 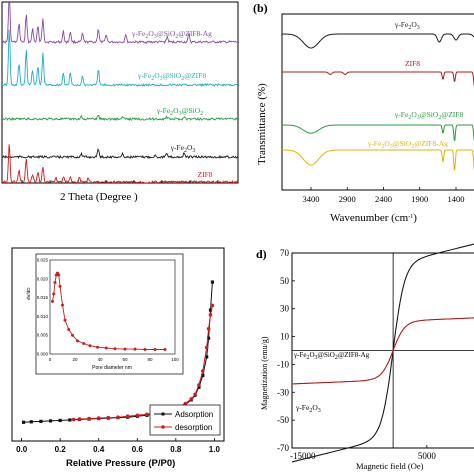 I want to click on y-tick-label: 10, so click(x=285, y=337).